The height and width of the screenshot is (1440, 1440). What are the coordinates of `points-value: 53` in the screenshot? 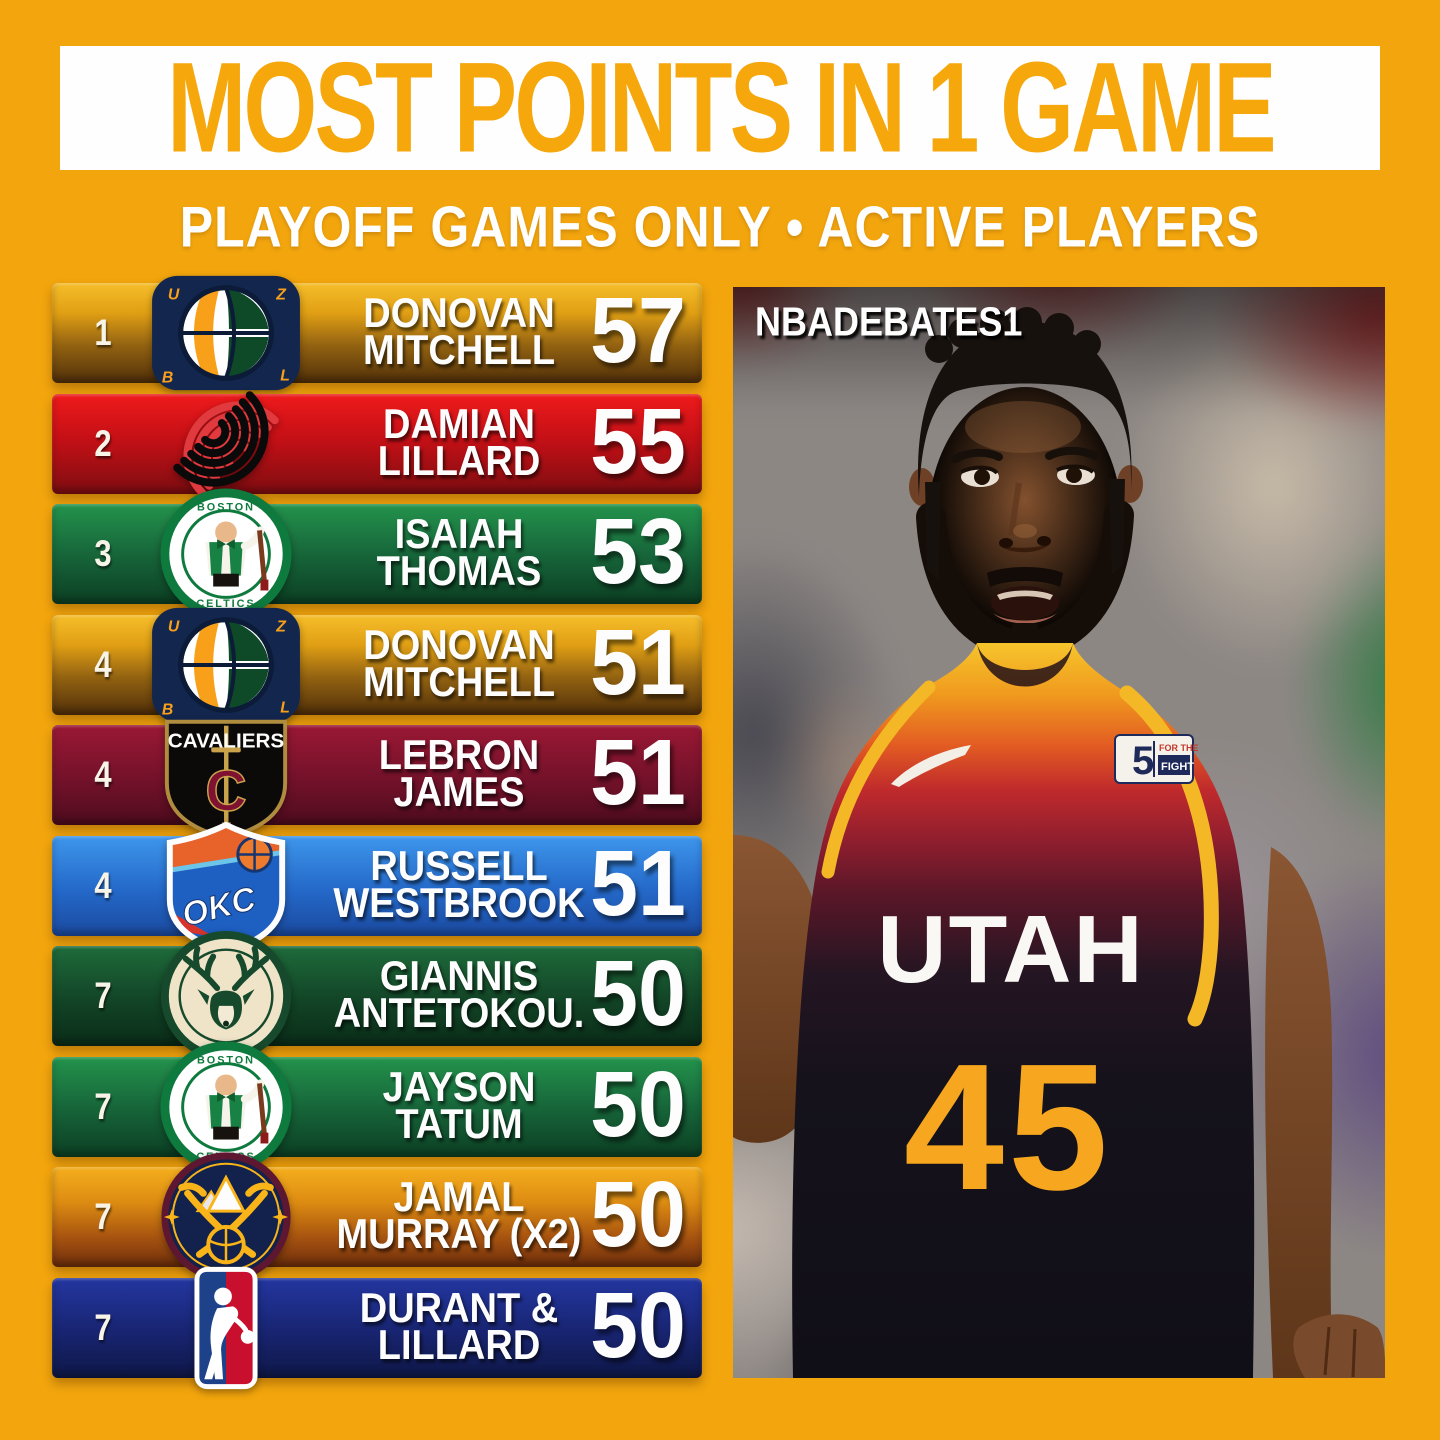 It's located at (638, 551).